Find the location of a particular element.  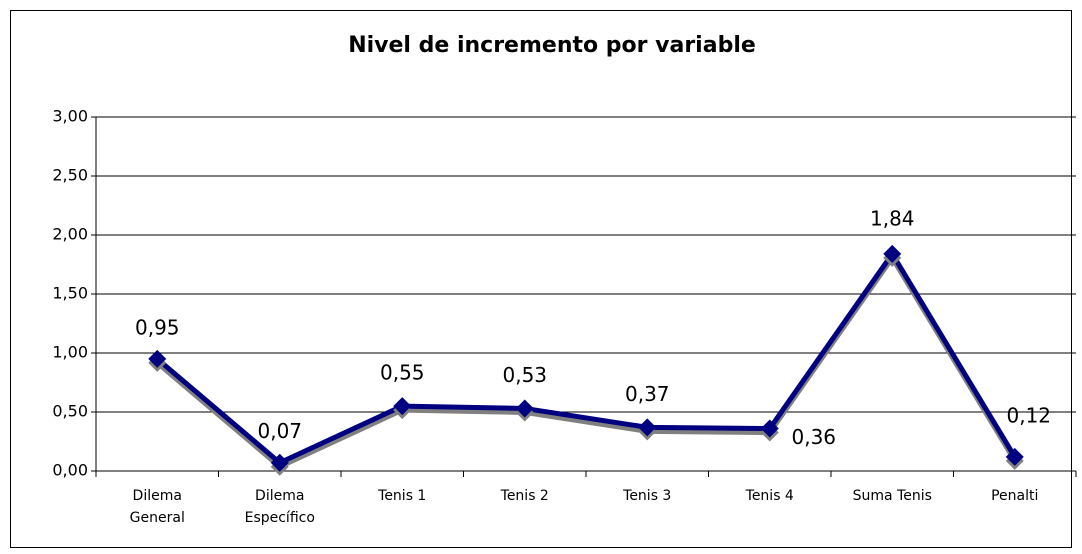

x-tick-label: Penalti is located at coordinates (1015, 496).